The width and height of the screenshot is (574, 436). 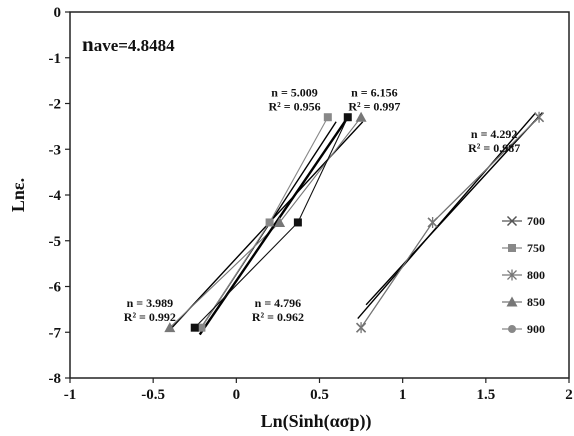 What do you see at coordinates (237, 395) in the screenshot?
I see `x-tick-label: 0` at bounding box center [237, 395].